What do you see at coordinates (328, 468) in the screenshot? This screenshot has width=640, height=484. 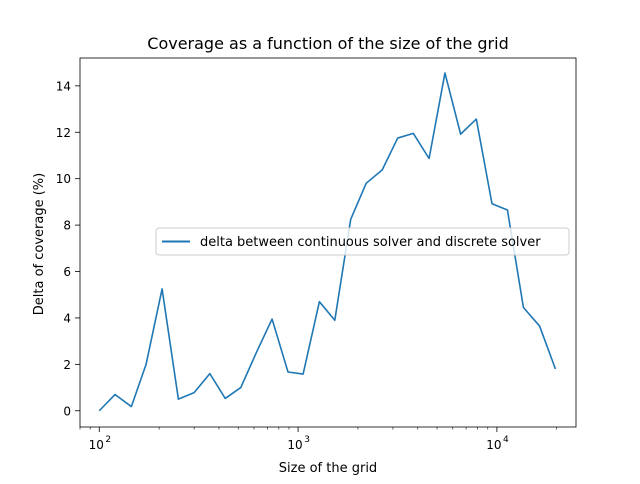 I see `x-axis-label: Size of the grid` at bounding box center [328, 468].